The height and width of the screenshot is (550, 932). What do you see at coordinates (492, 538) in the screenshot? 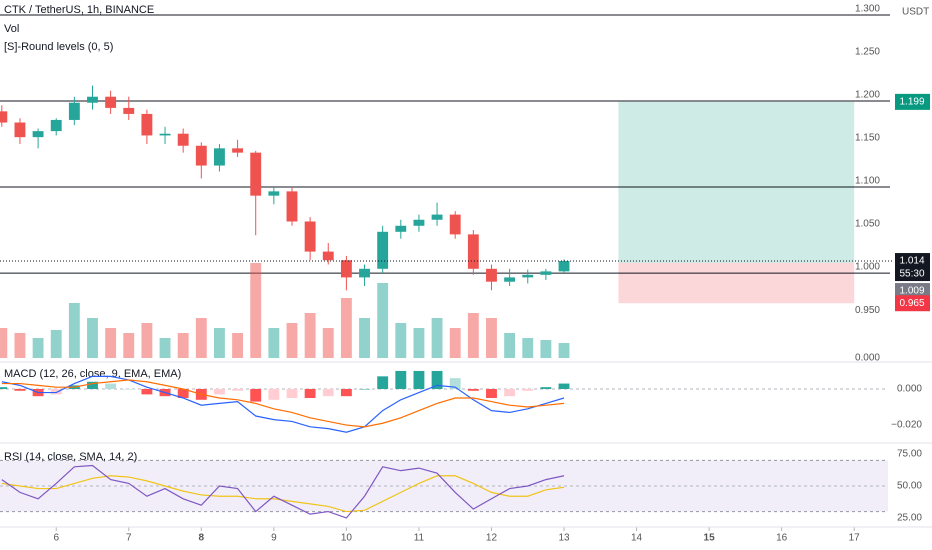
I see `x-tick-label: 12` at bounding box center [492, 538].